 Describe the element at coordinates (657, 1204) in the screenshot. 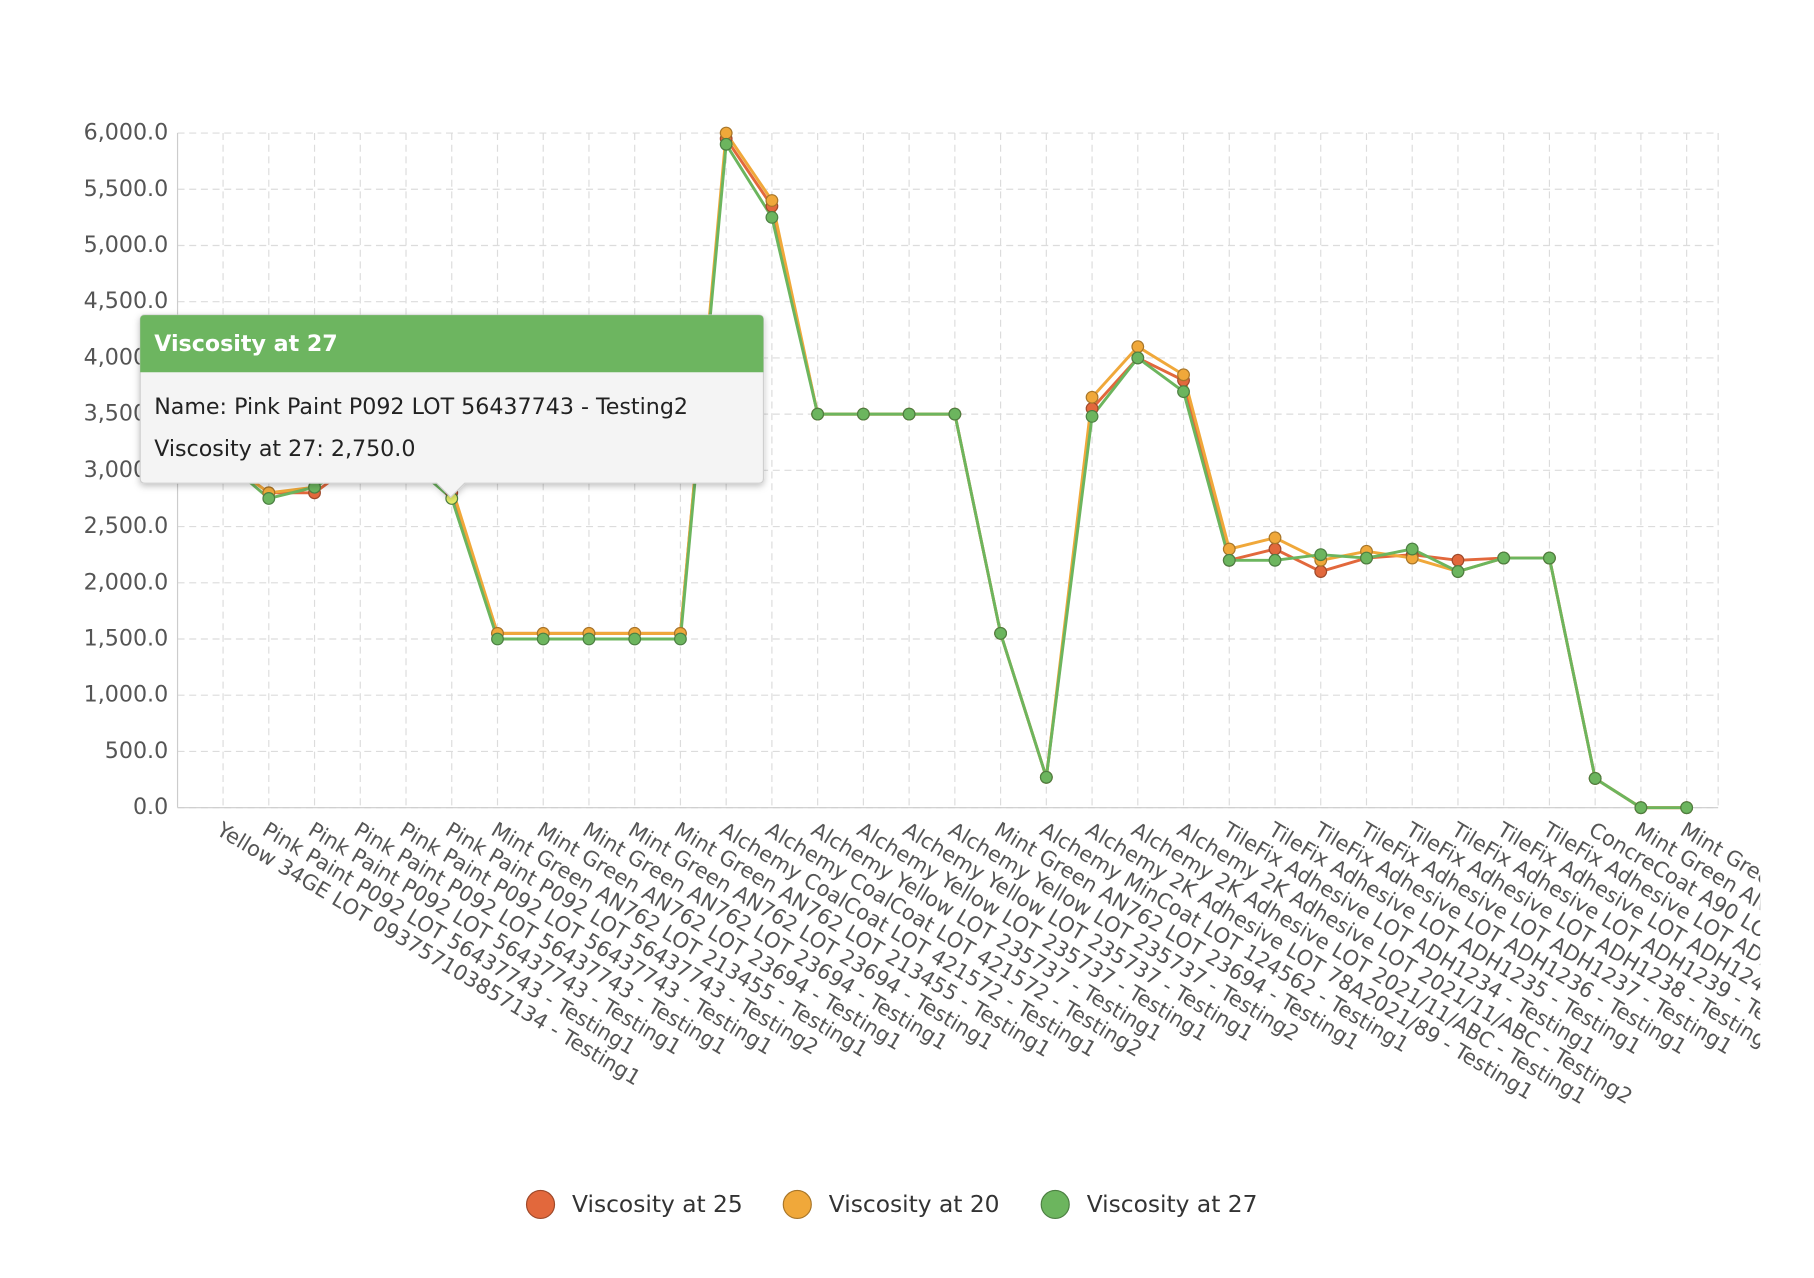

I see `legend-label: Viscosity at 25` at that location.